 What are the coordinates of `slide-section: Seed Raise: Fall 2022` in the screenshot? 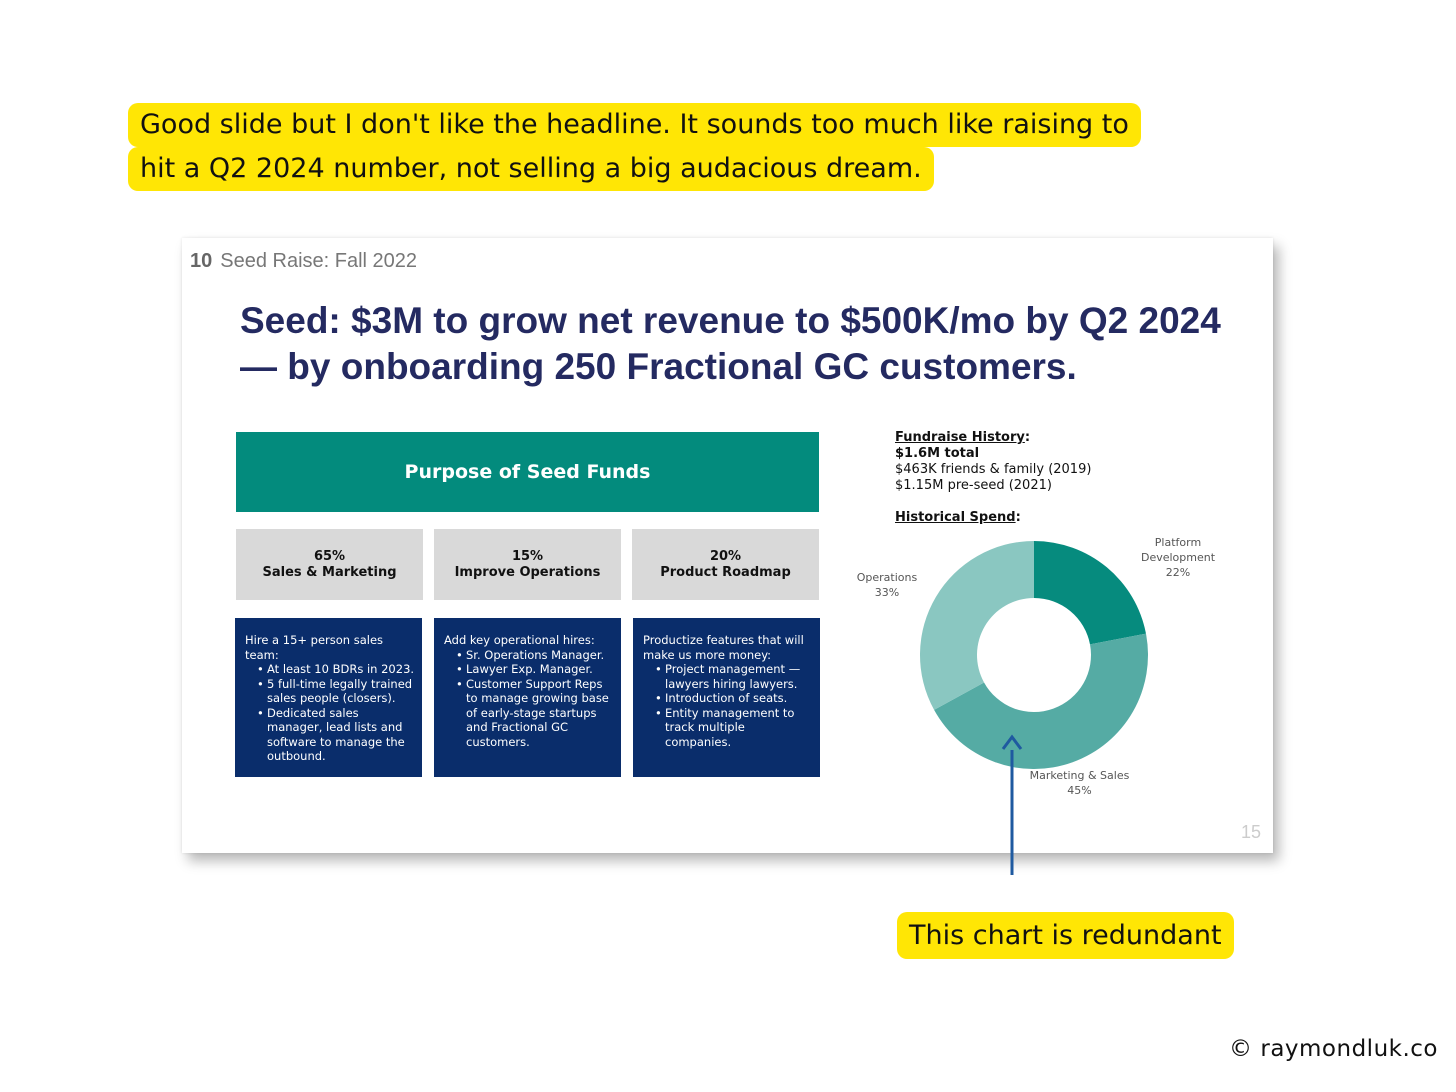 It's located at (319, 261).